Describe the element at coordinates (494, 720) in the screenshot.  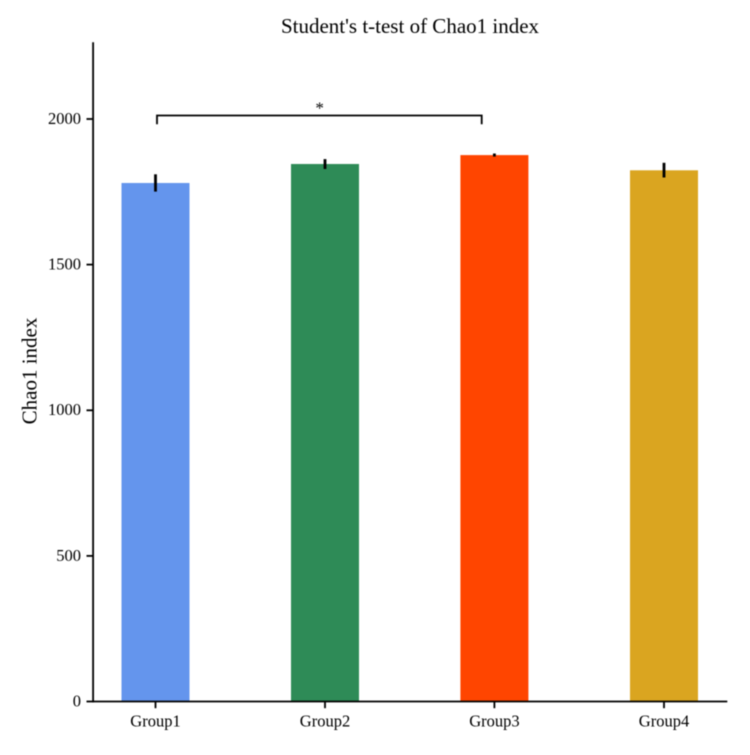
I see `svg-text: Group3` at that location.